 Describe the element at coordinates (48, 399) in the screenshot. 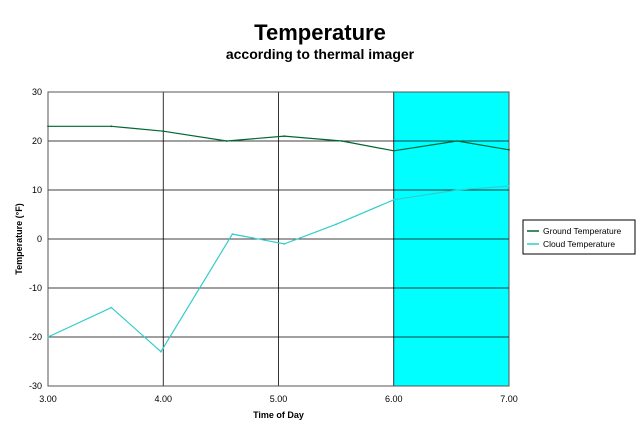

I see `x-tick-label: 3.00` at that location.